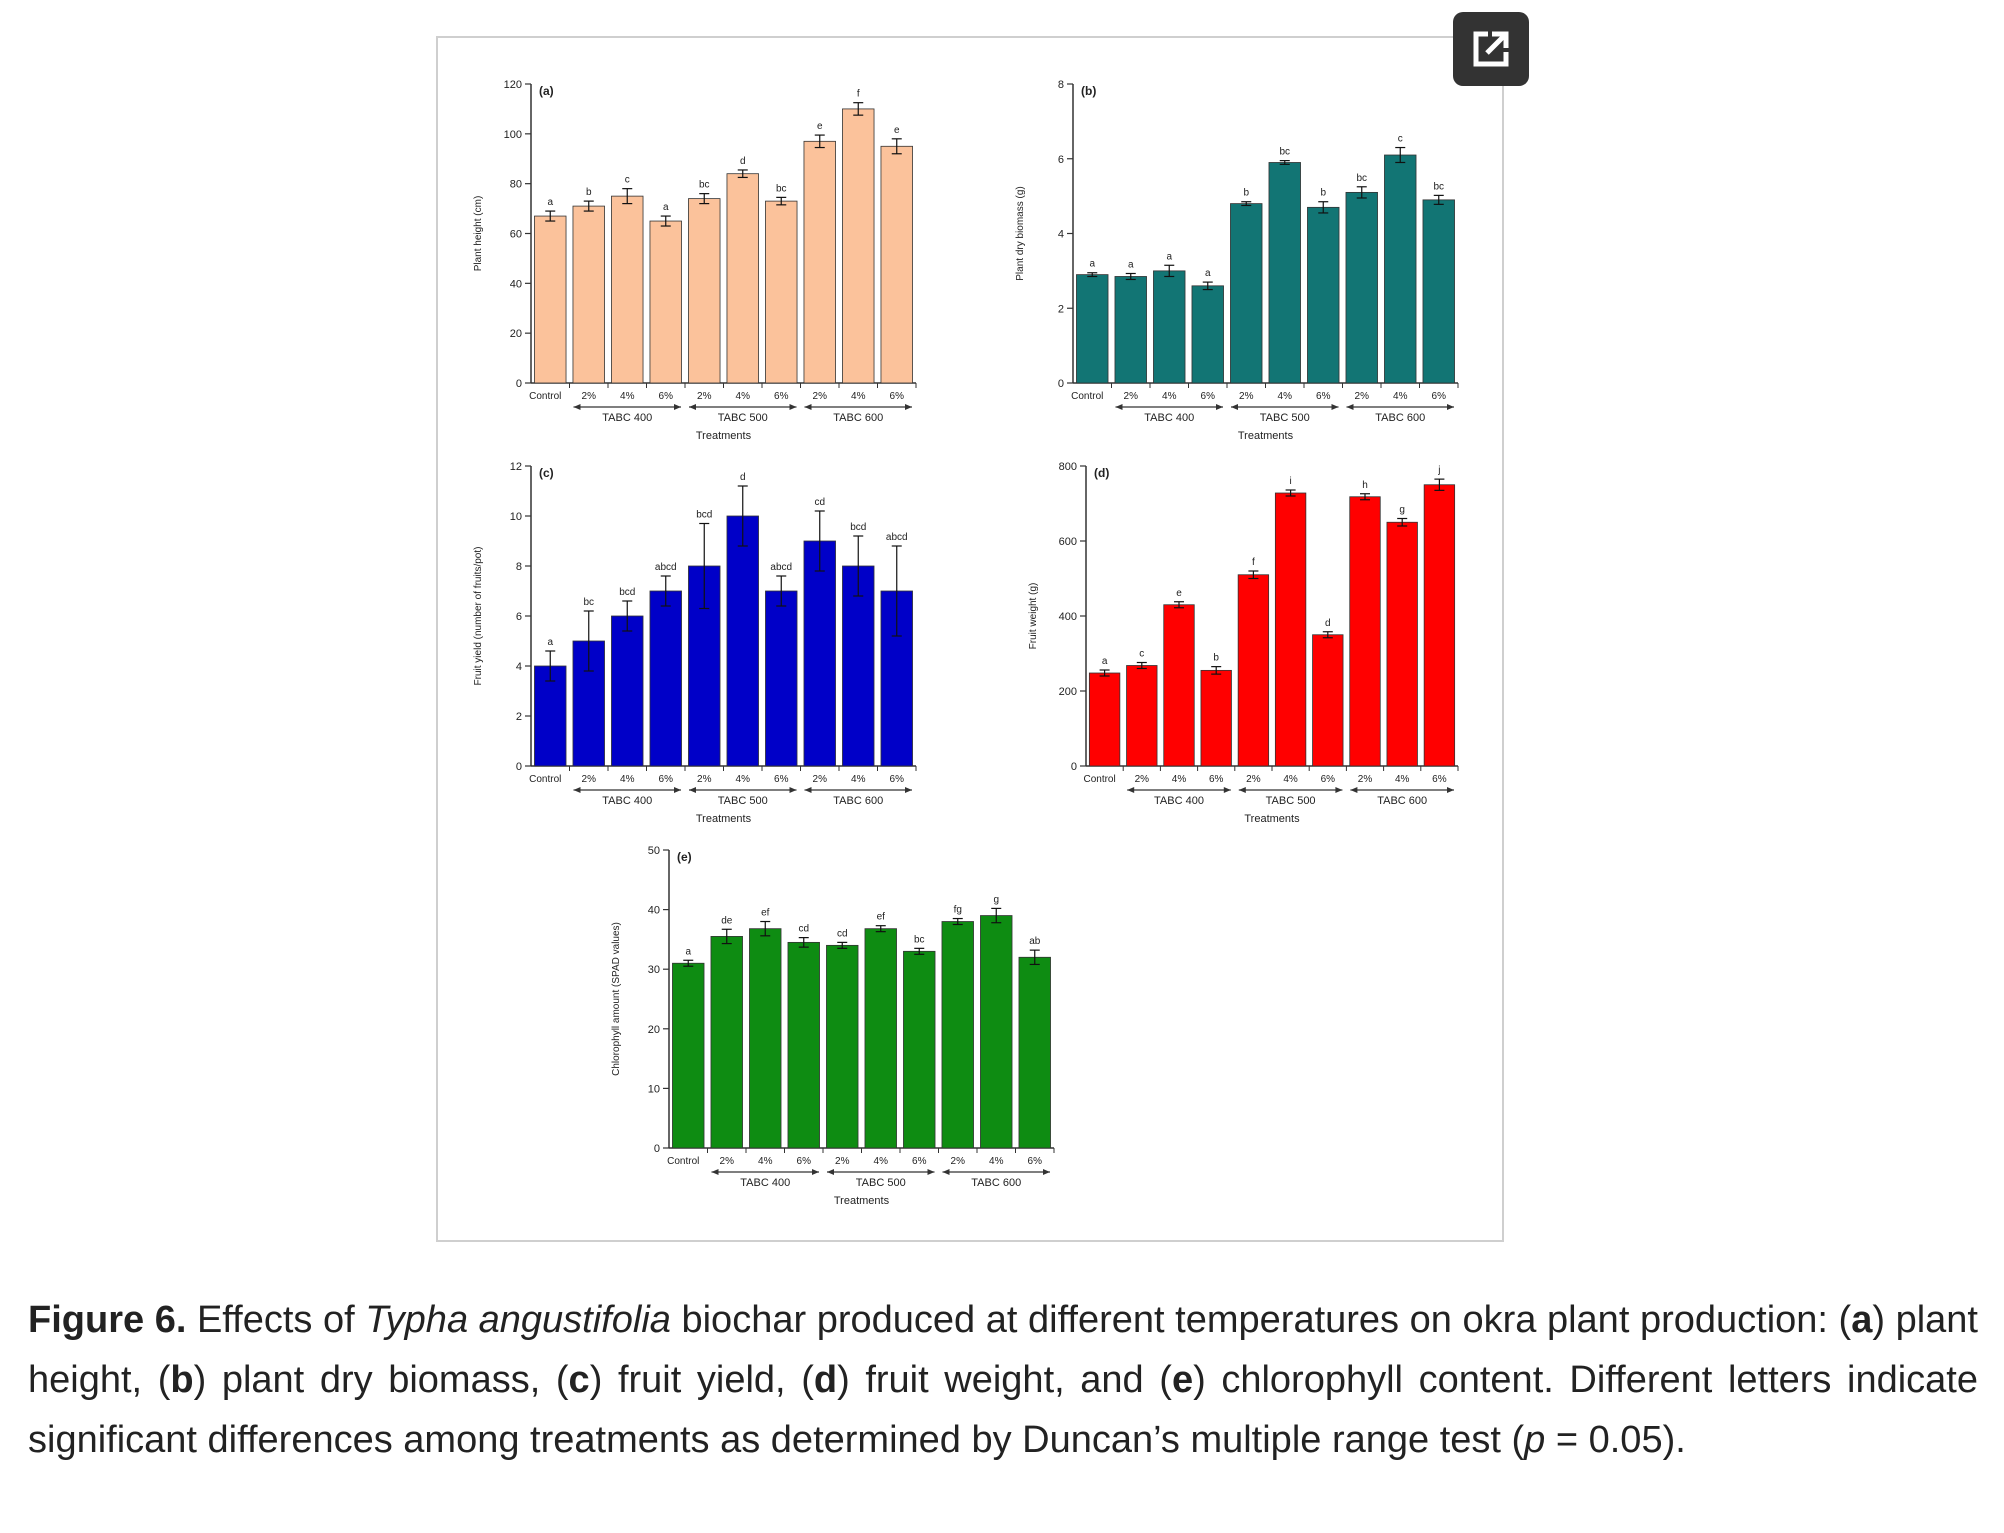 Image resolution: width=2004 pixels, height=1533 pixels. What do you see at coordinates (1061, 85) in the screenshot?
I see `y-tick-label: 8` at bounding box center [1061, 85].